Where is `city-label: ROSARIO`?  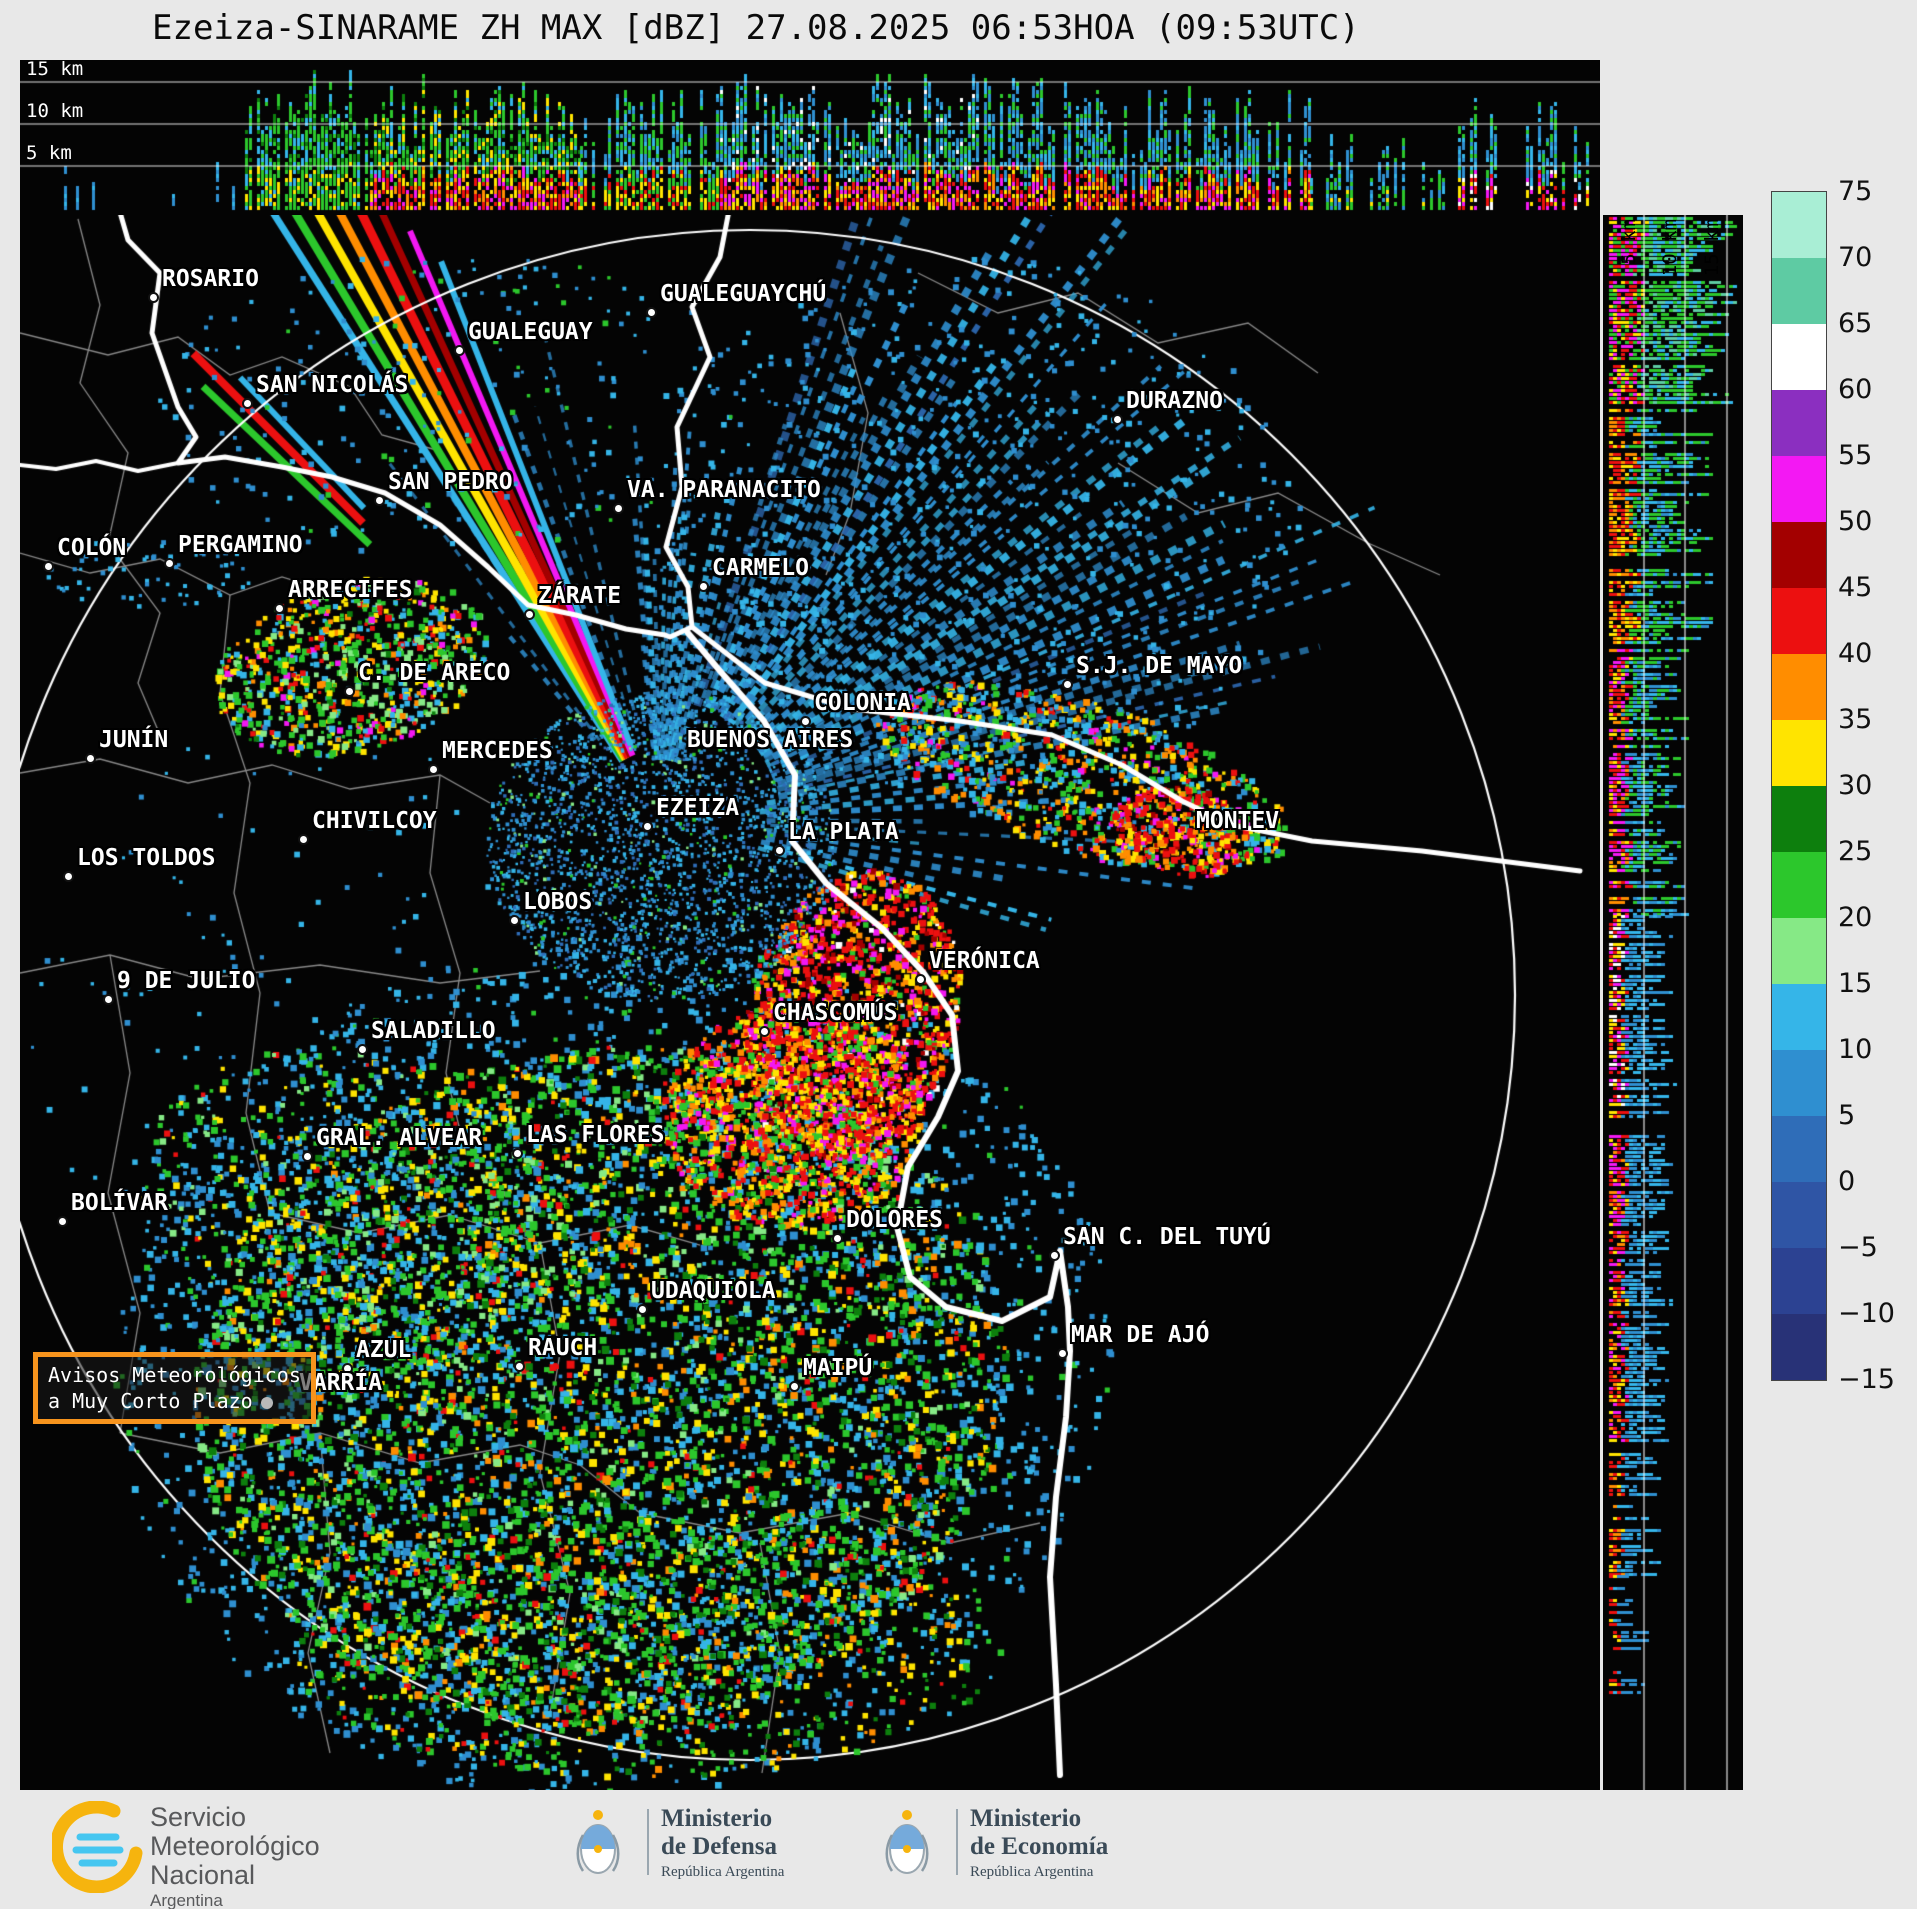
city-label: ROSARIO is located at coordinates (210, 279).